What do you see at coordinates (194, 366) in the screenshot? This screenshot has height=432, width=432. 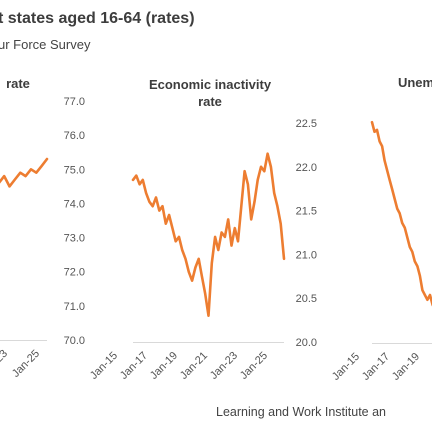 I see `x-tick-label: Jan-21` at bounding box center [194, 366].